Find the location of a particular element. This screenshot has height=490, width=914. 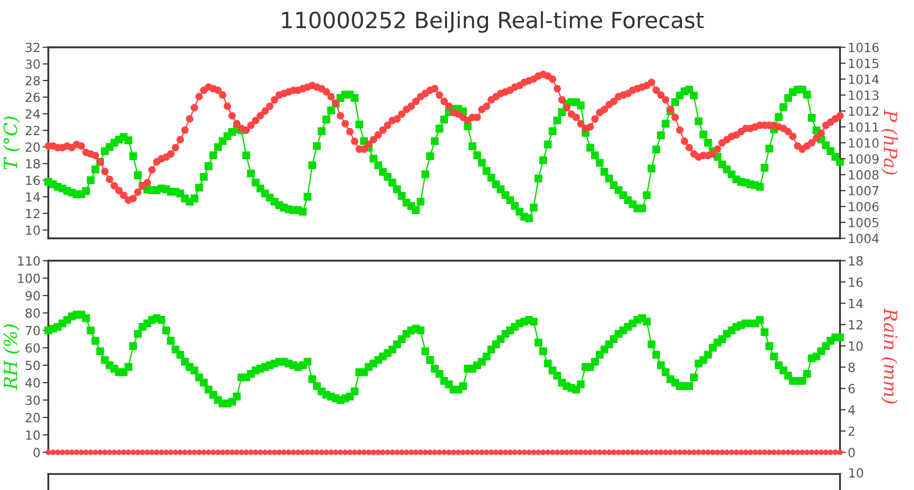

y2-tick-label: 1016 is located at coordinates (864, 47).